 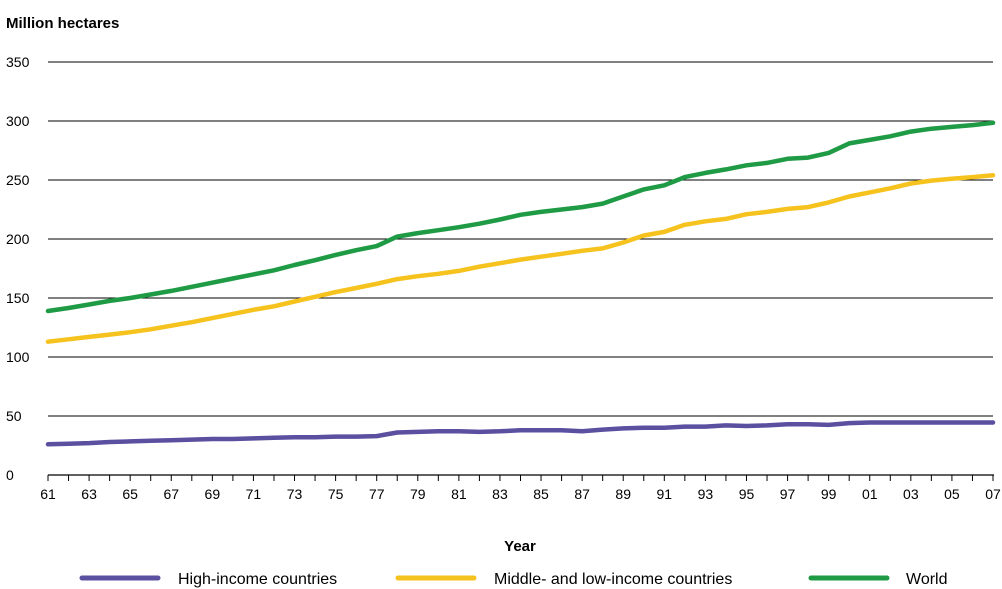 I want to click on x-axis, so click(x=521, y=478).